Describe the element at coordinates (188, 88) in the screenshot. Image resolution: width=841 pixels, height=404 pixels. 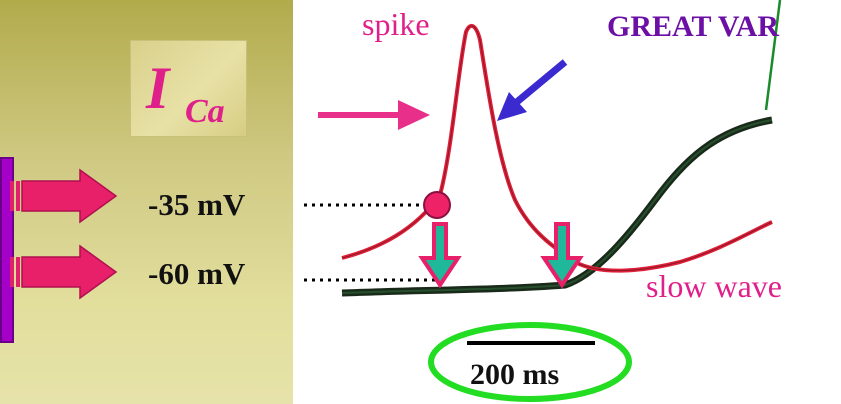
I see `ica-label-box` at that location.